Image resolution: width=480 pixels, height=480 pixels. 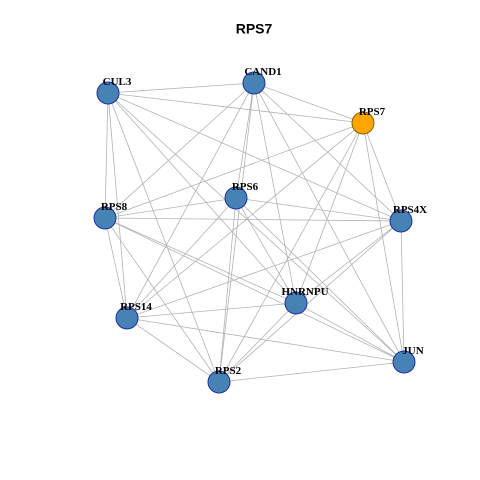 I want to click on diagram-title: RPS7, so click(x=254, y=29).